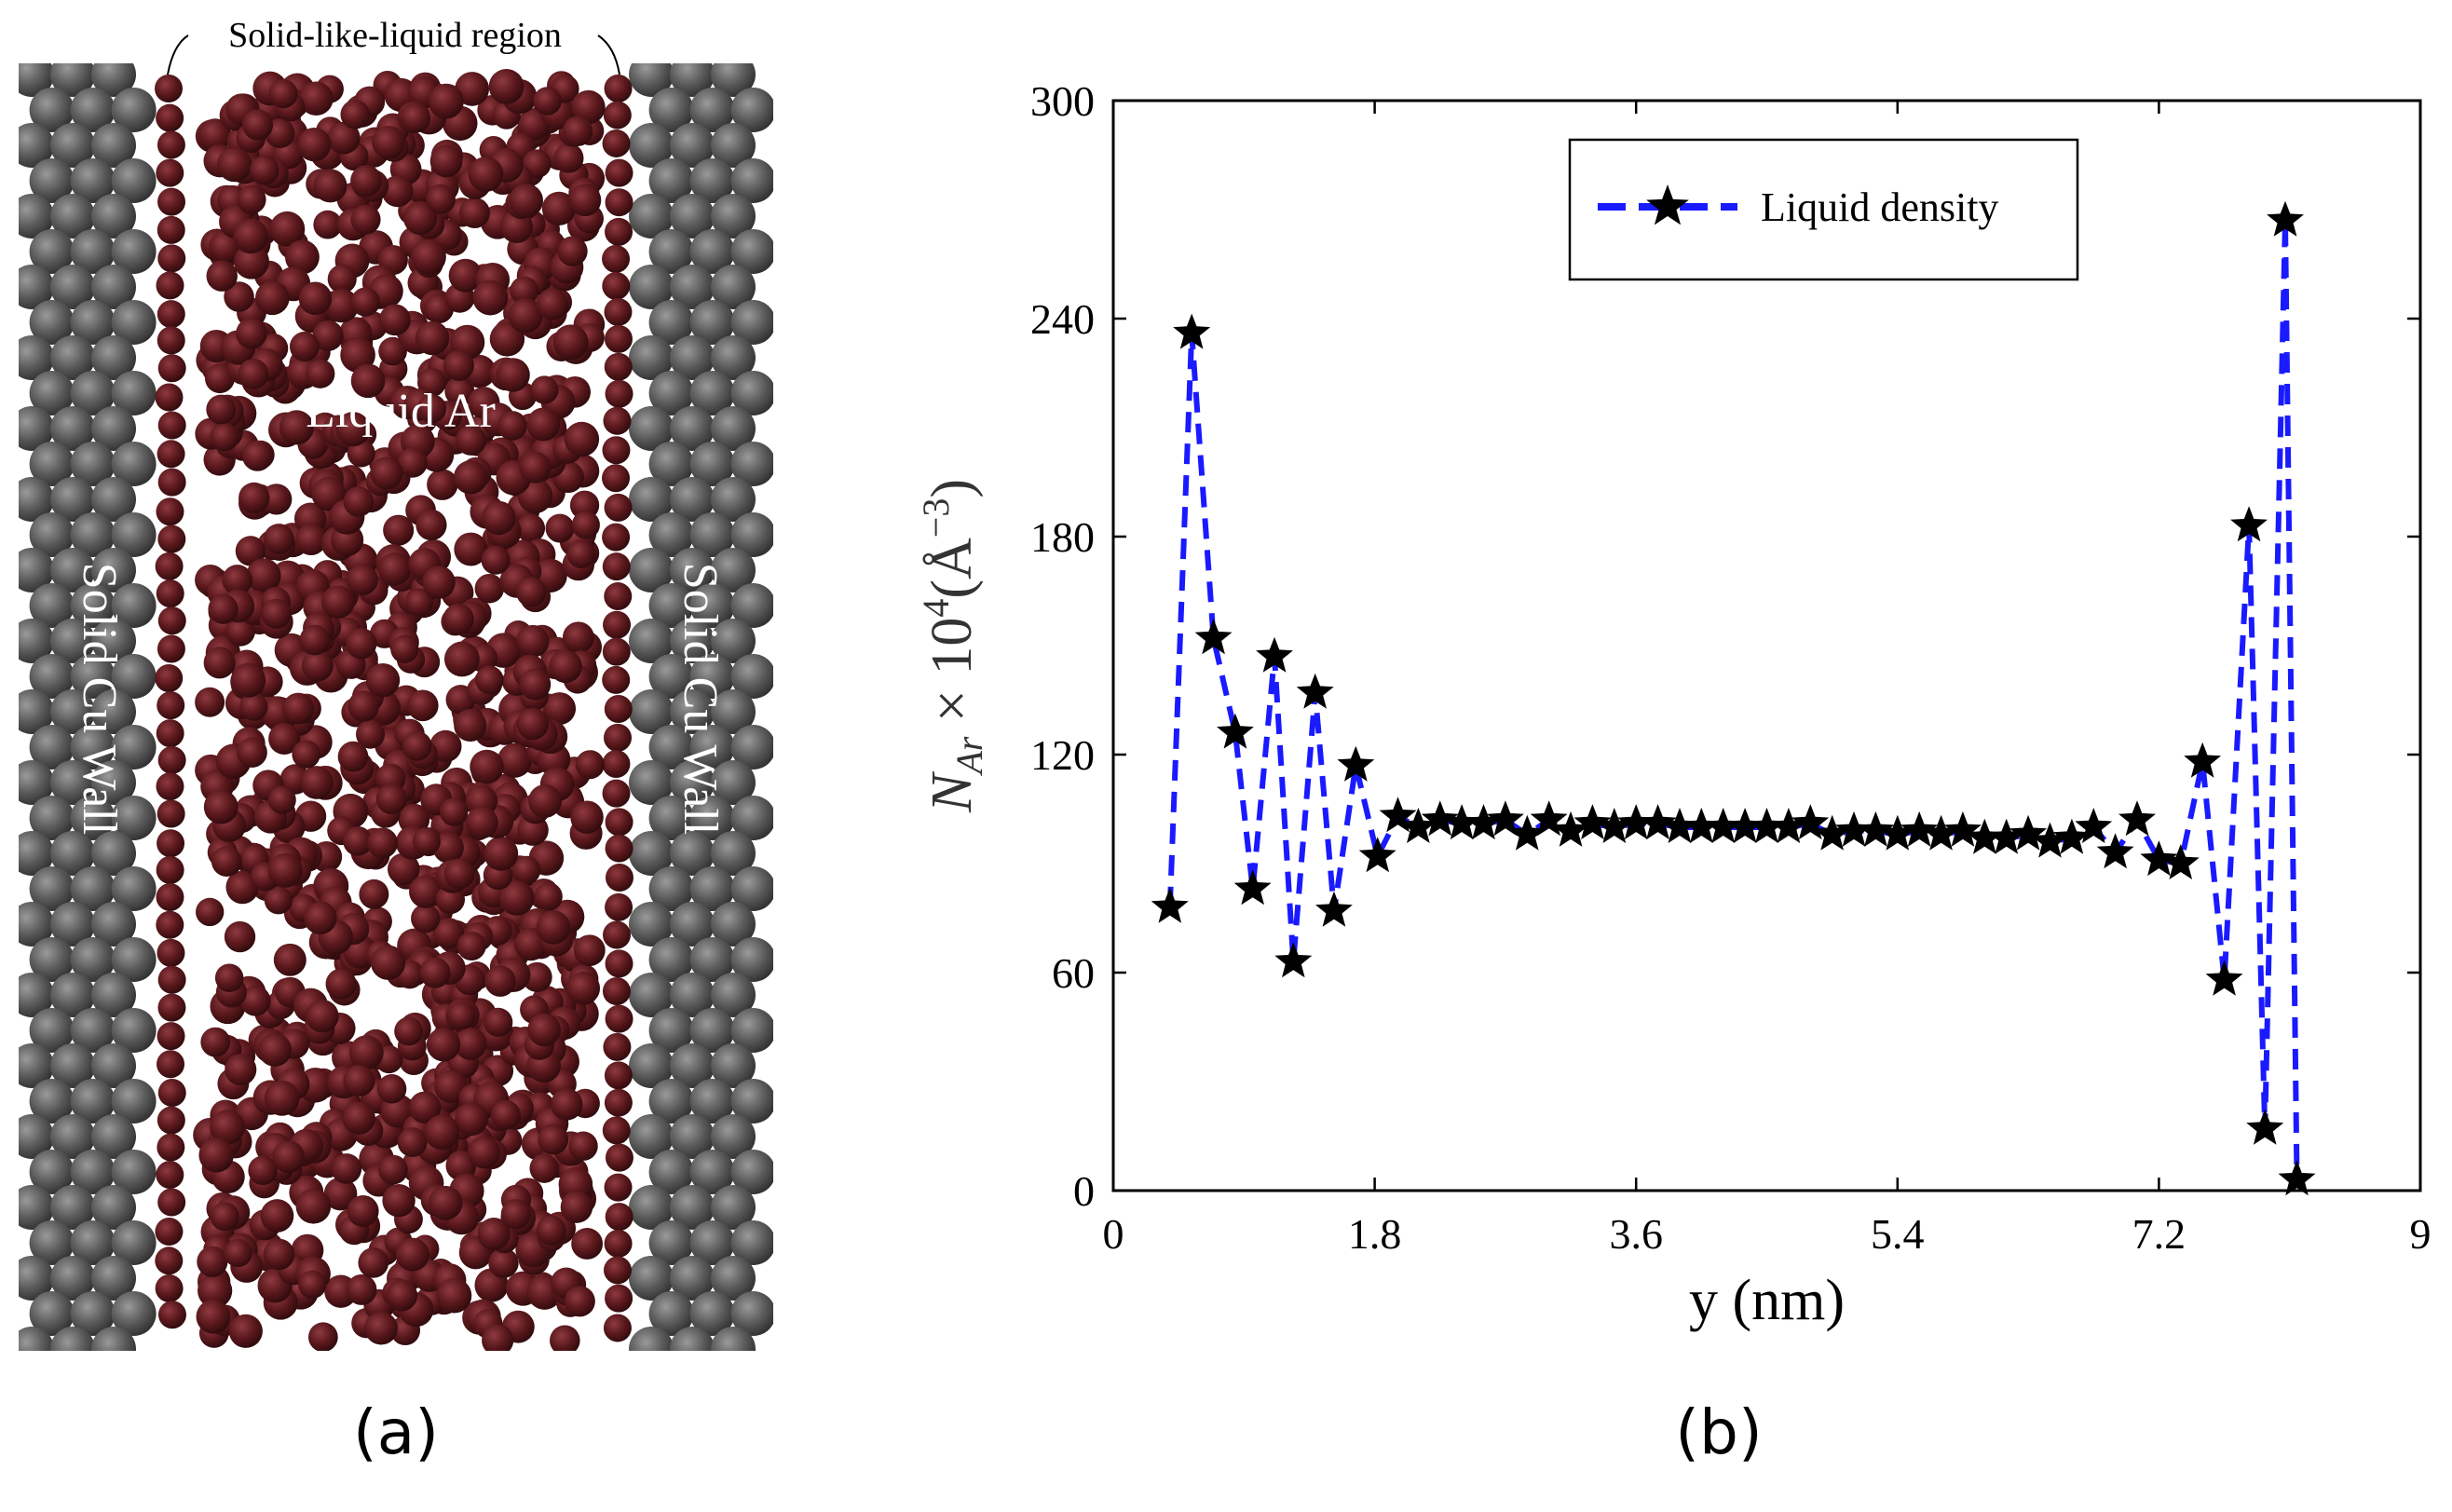 This screenshot has width=2452, height=1512. I want to click on y-tick-label: 180, so click(1062, 537).